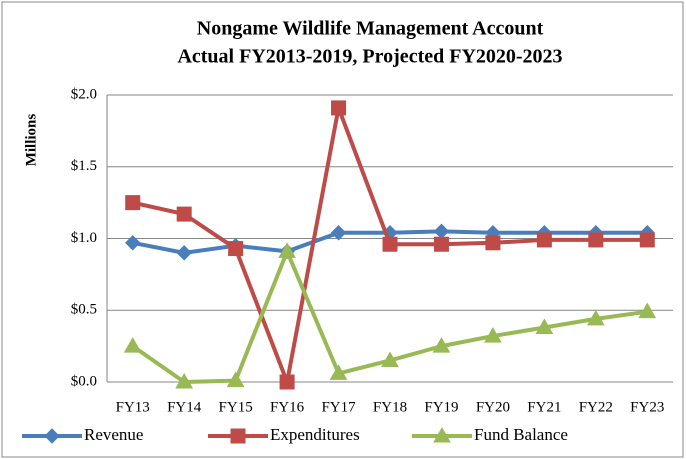 This screenshot has height=459, width=686. I want to click on y-tick-label: $0.5, so click(84, 310).